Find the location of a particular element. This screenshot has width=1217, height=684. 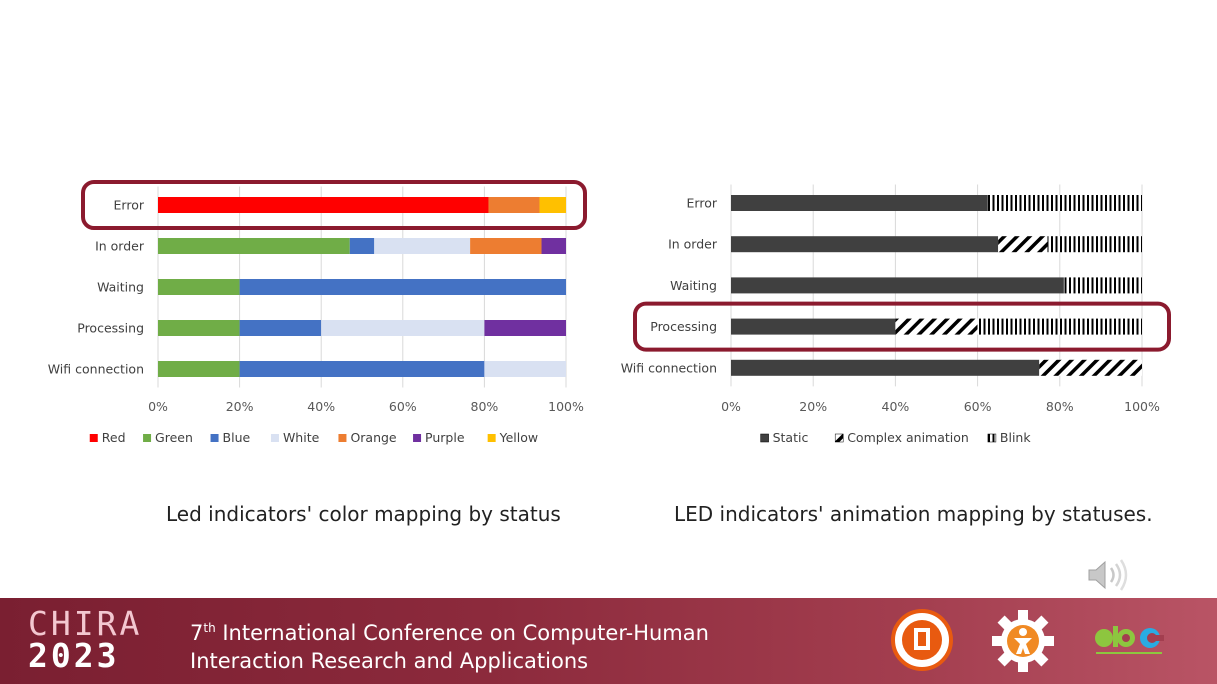

conf-line2: Interaction Research and Applications is located at coordinates (389, 661).